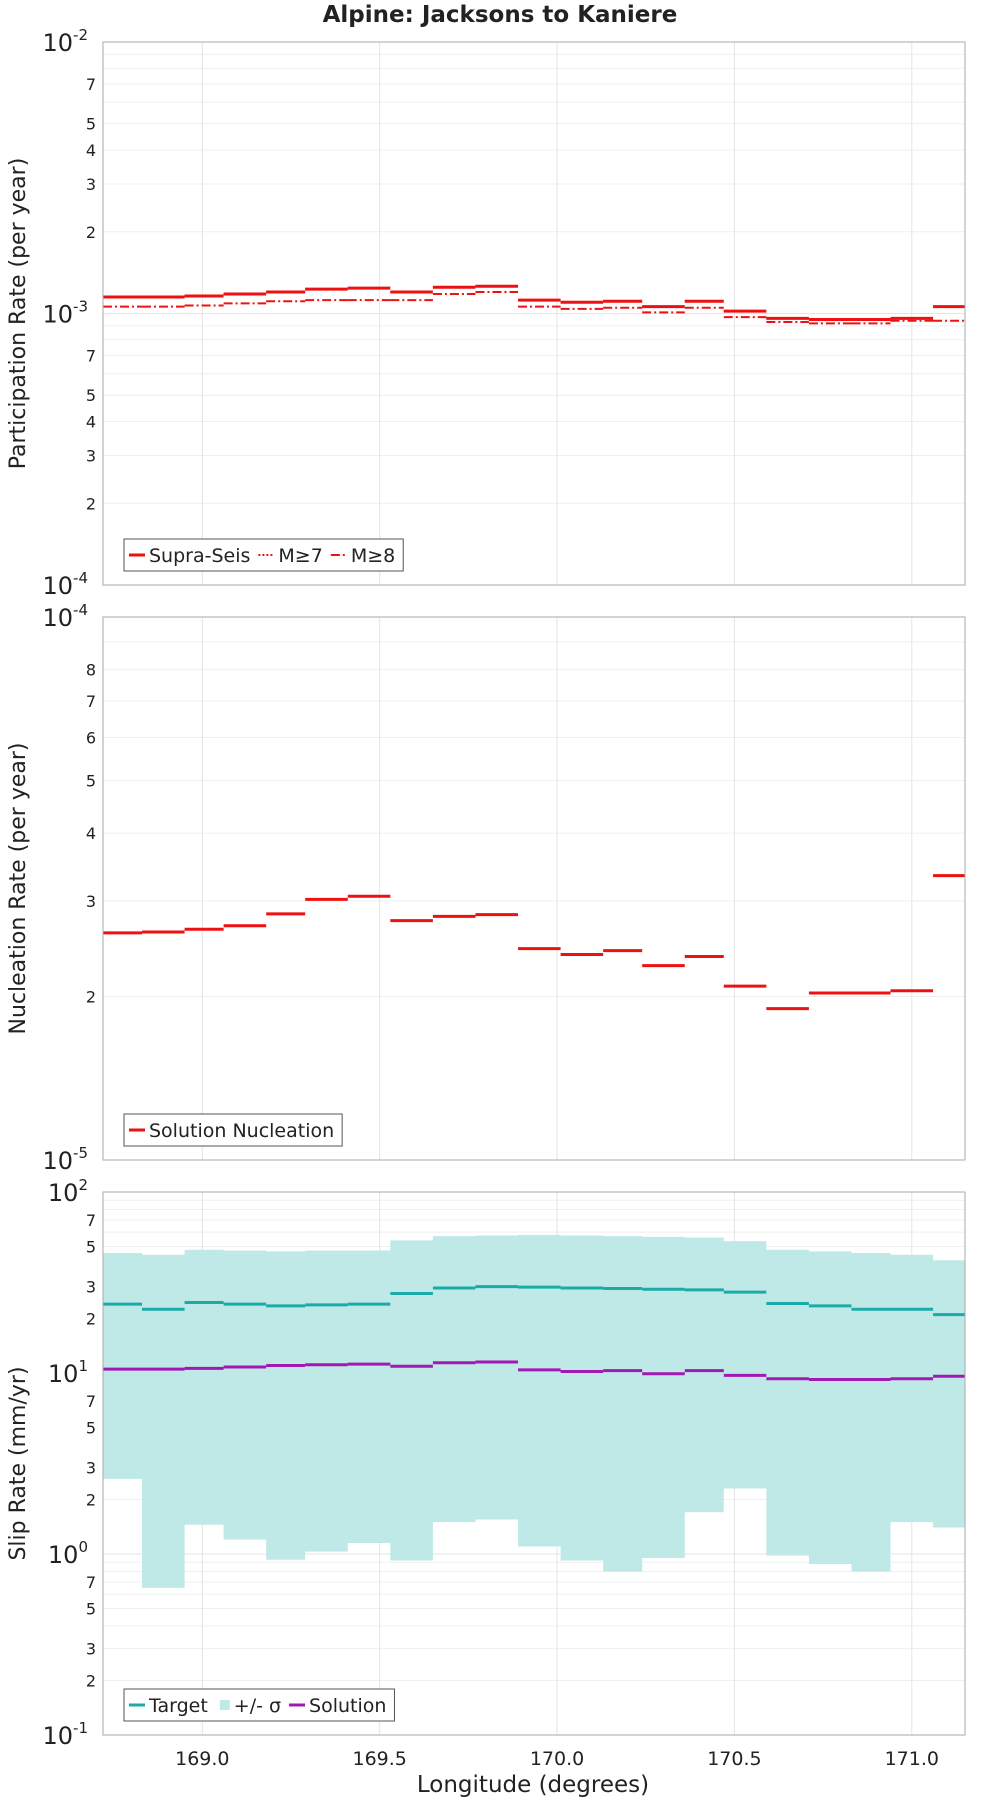 This screenshot has height=1800, width=1000. I want to click on y-major-tick-label: 10⁻³, so click(65, 313).